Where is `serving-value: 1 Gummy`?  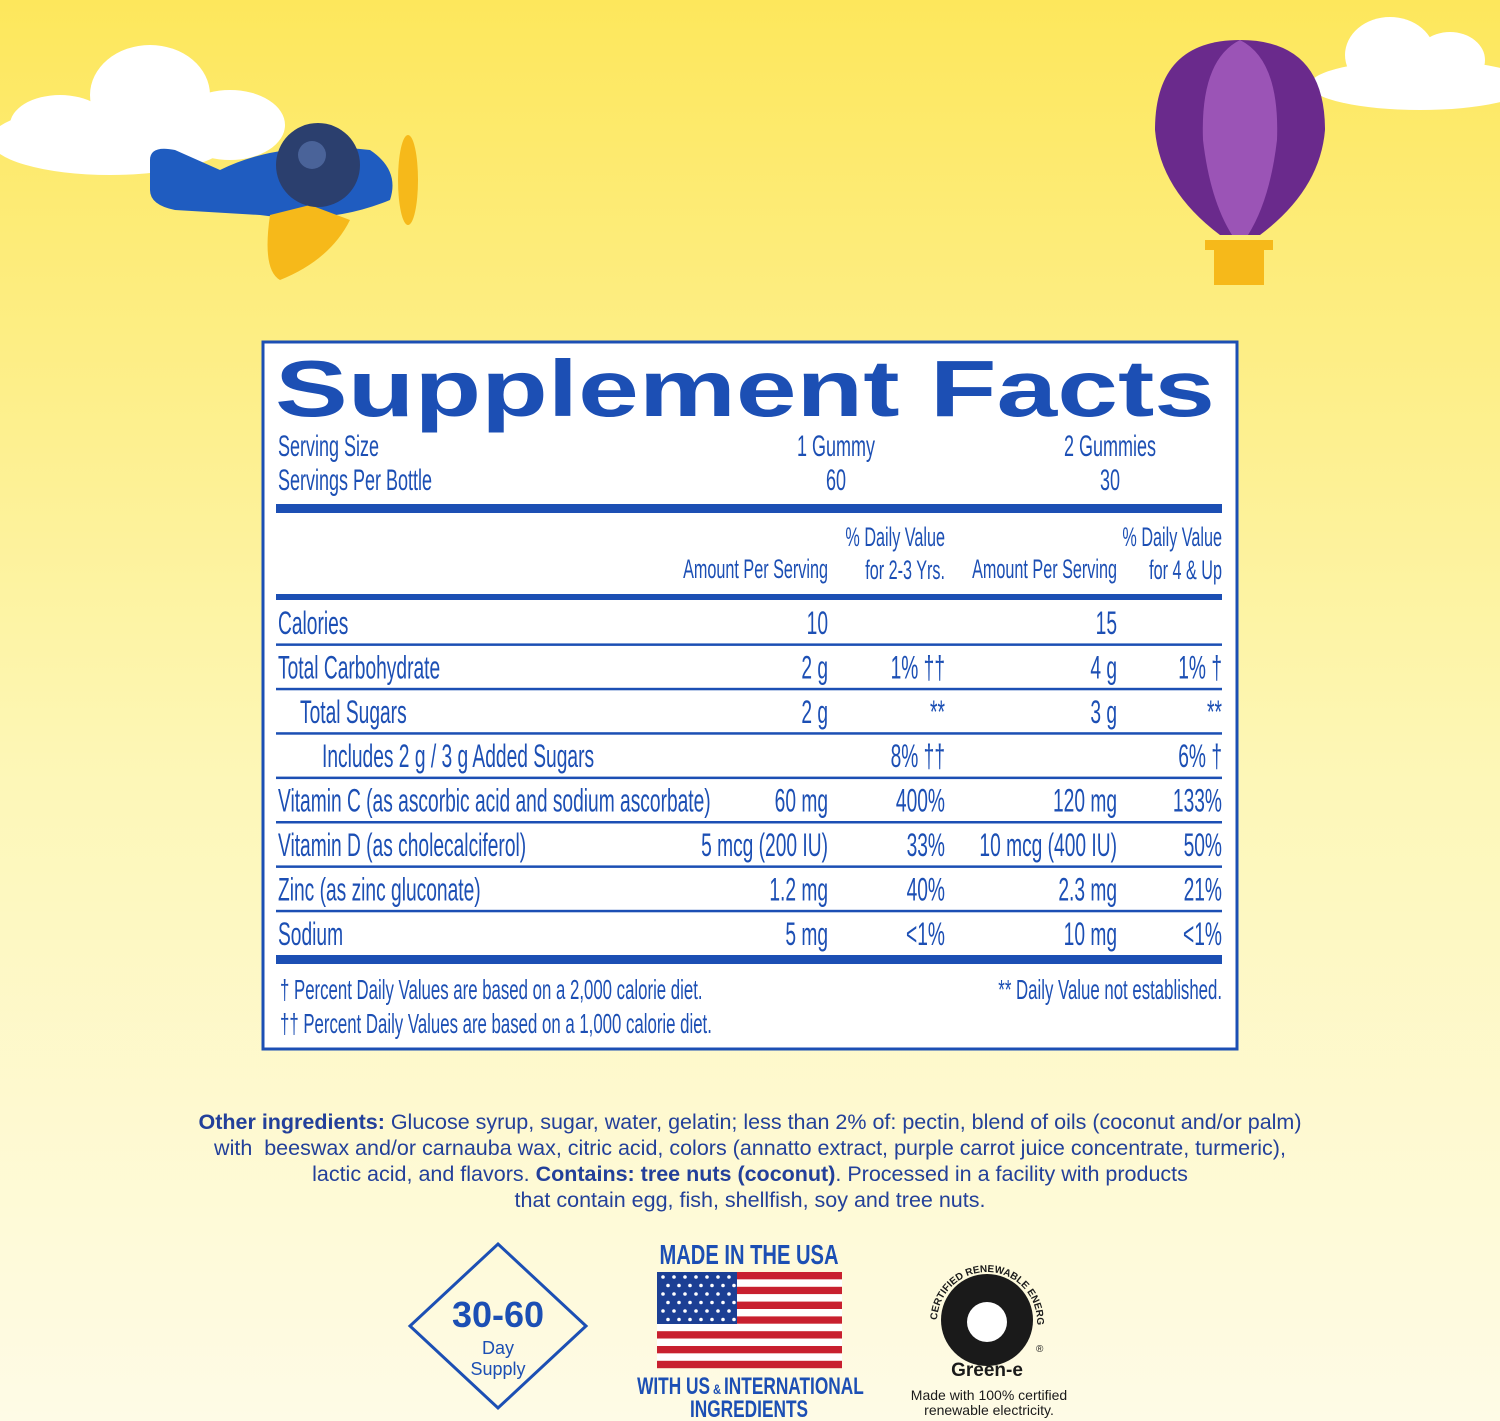 serving-value: 1 Gummy is located at coordinates (836, 447).